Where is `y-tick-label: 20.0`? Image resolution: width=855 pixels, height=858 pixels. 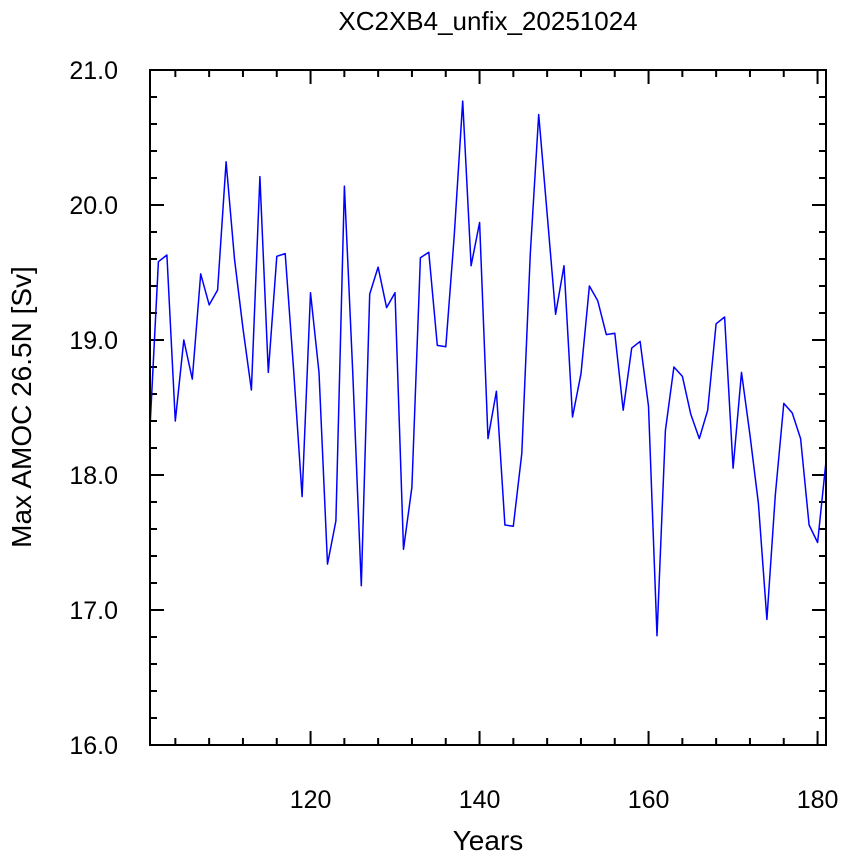 y-tick-label: 20.0 is located at coordinates (93, 206).